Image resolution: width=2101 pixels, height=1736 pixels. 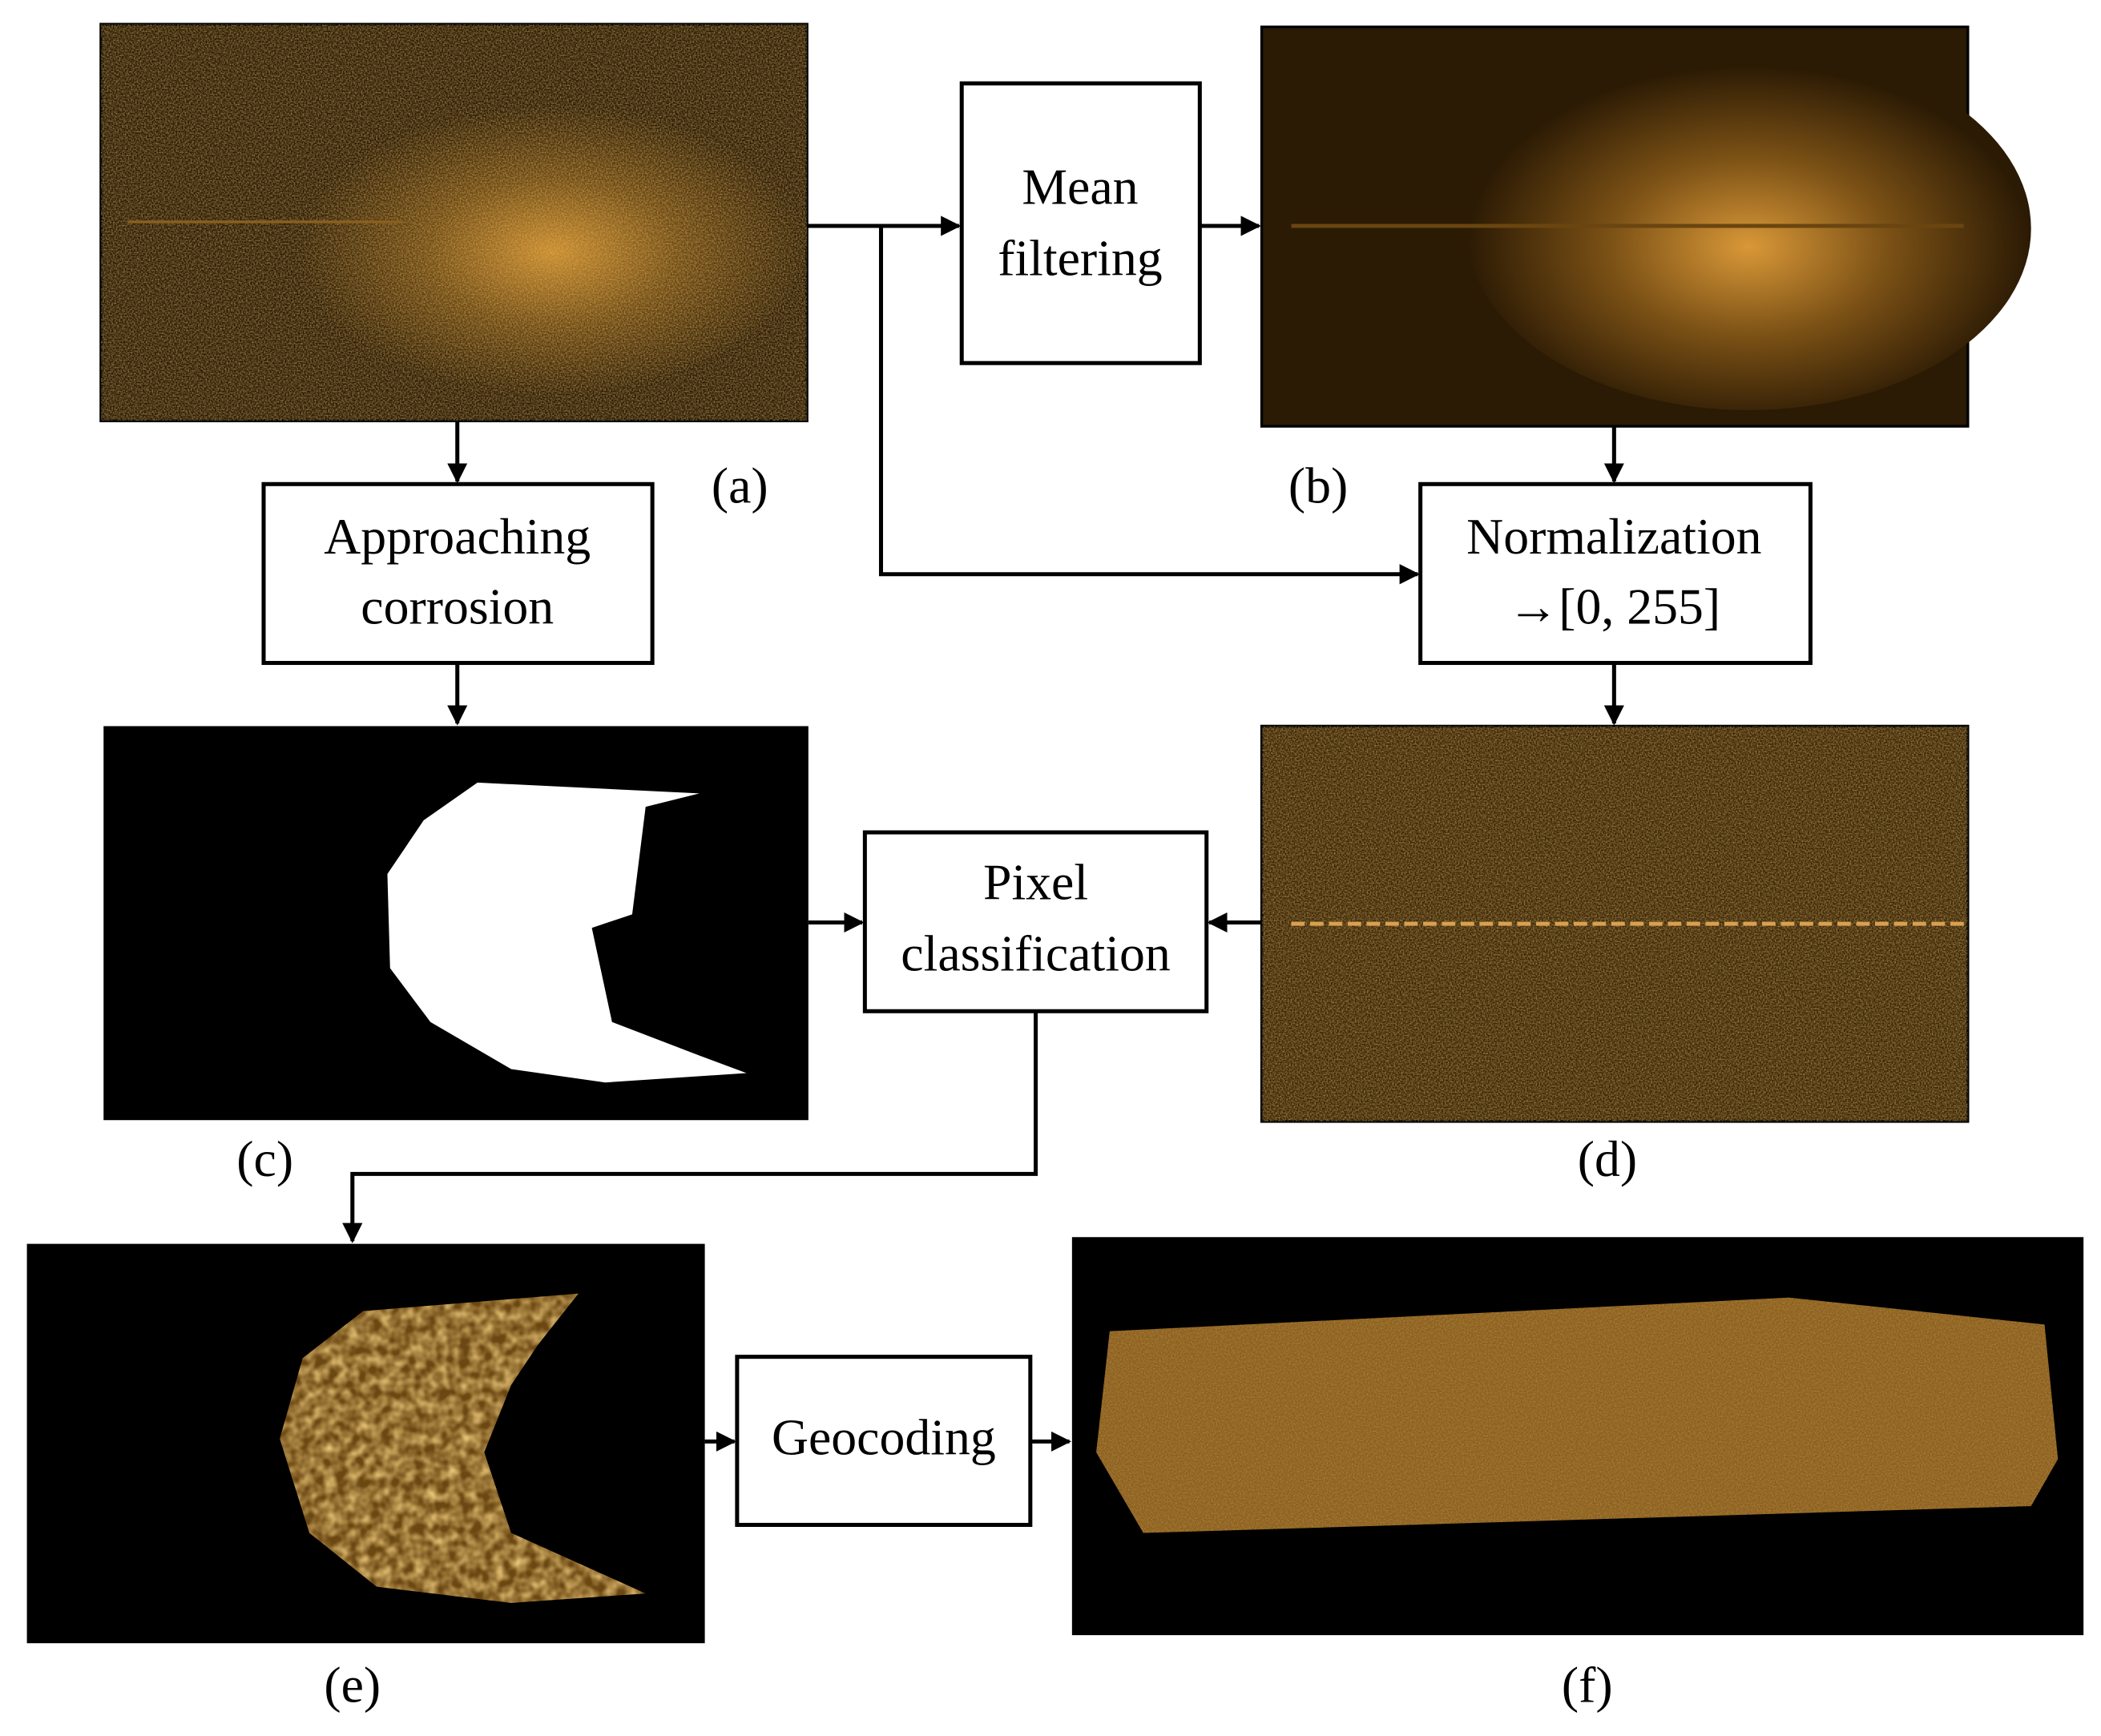 I want to click on image-d, so click(x=1615, y=923).